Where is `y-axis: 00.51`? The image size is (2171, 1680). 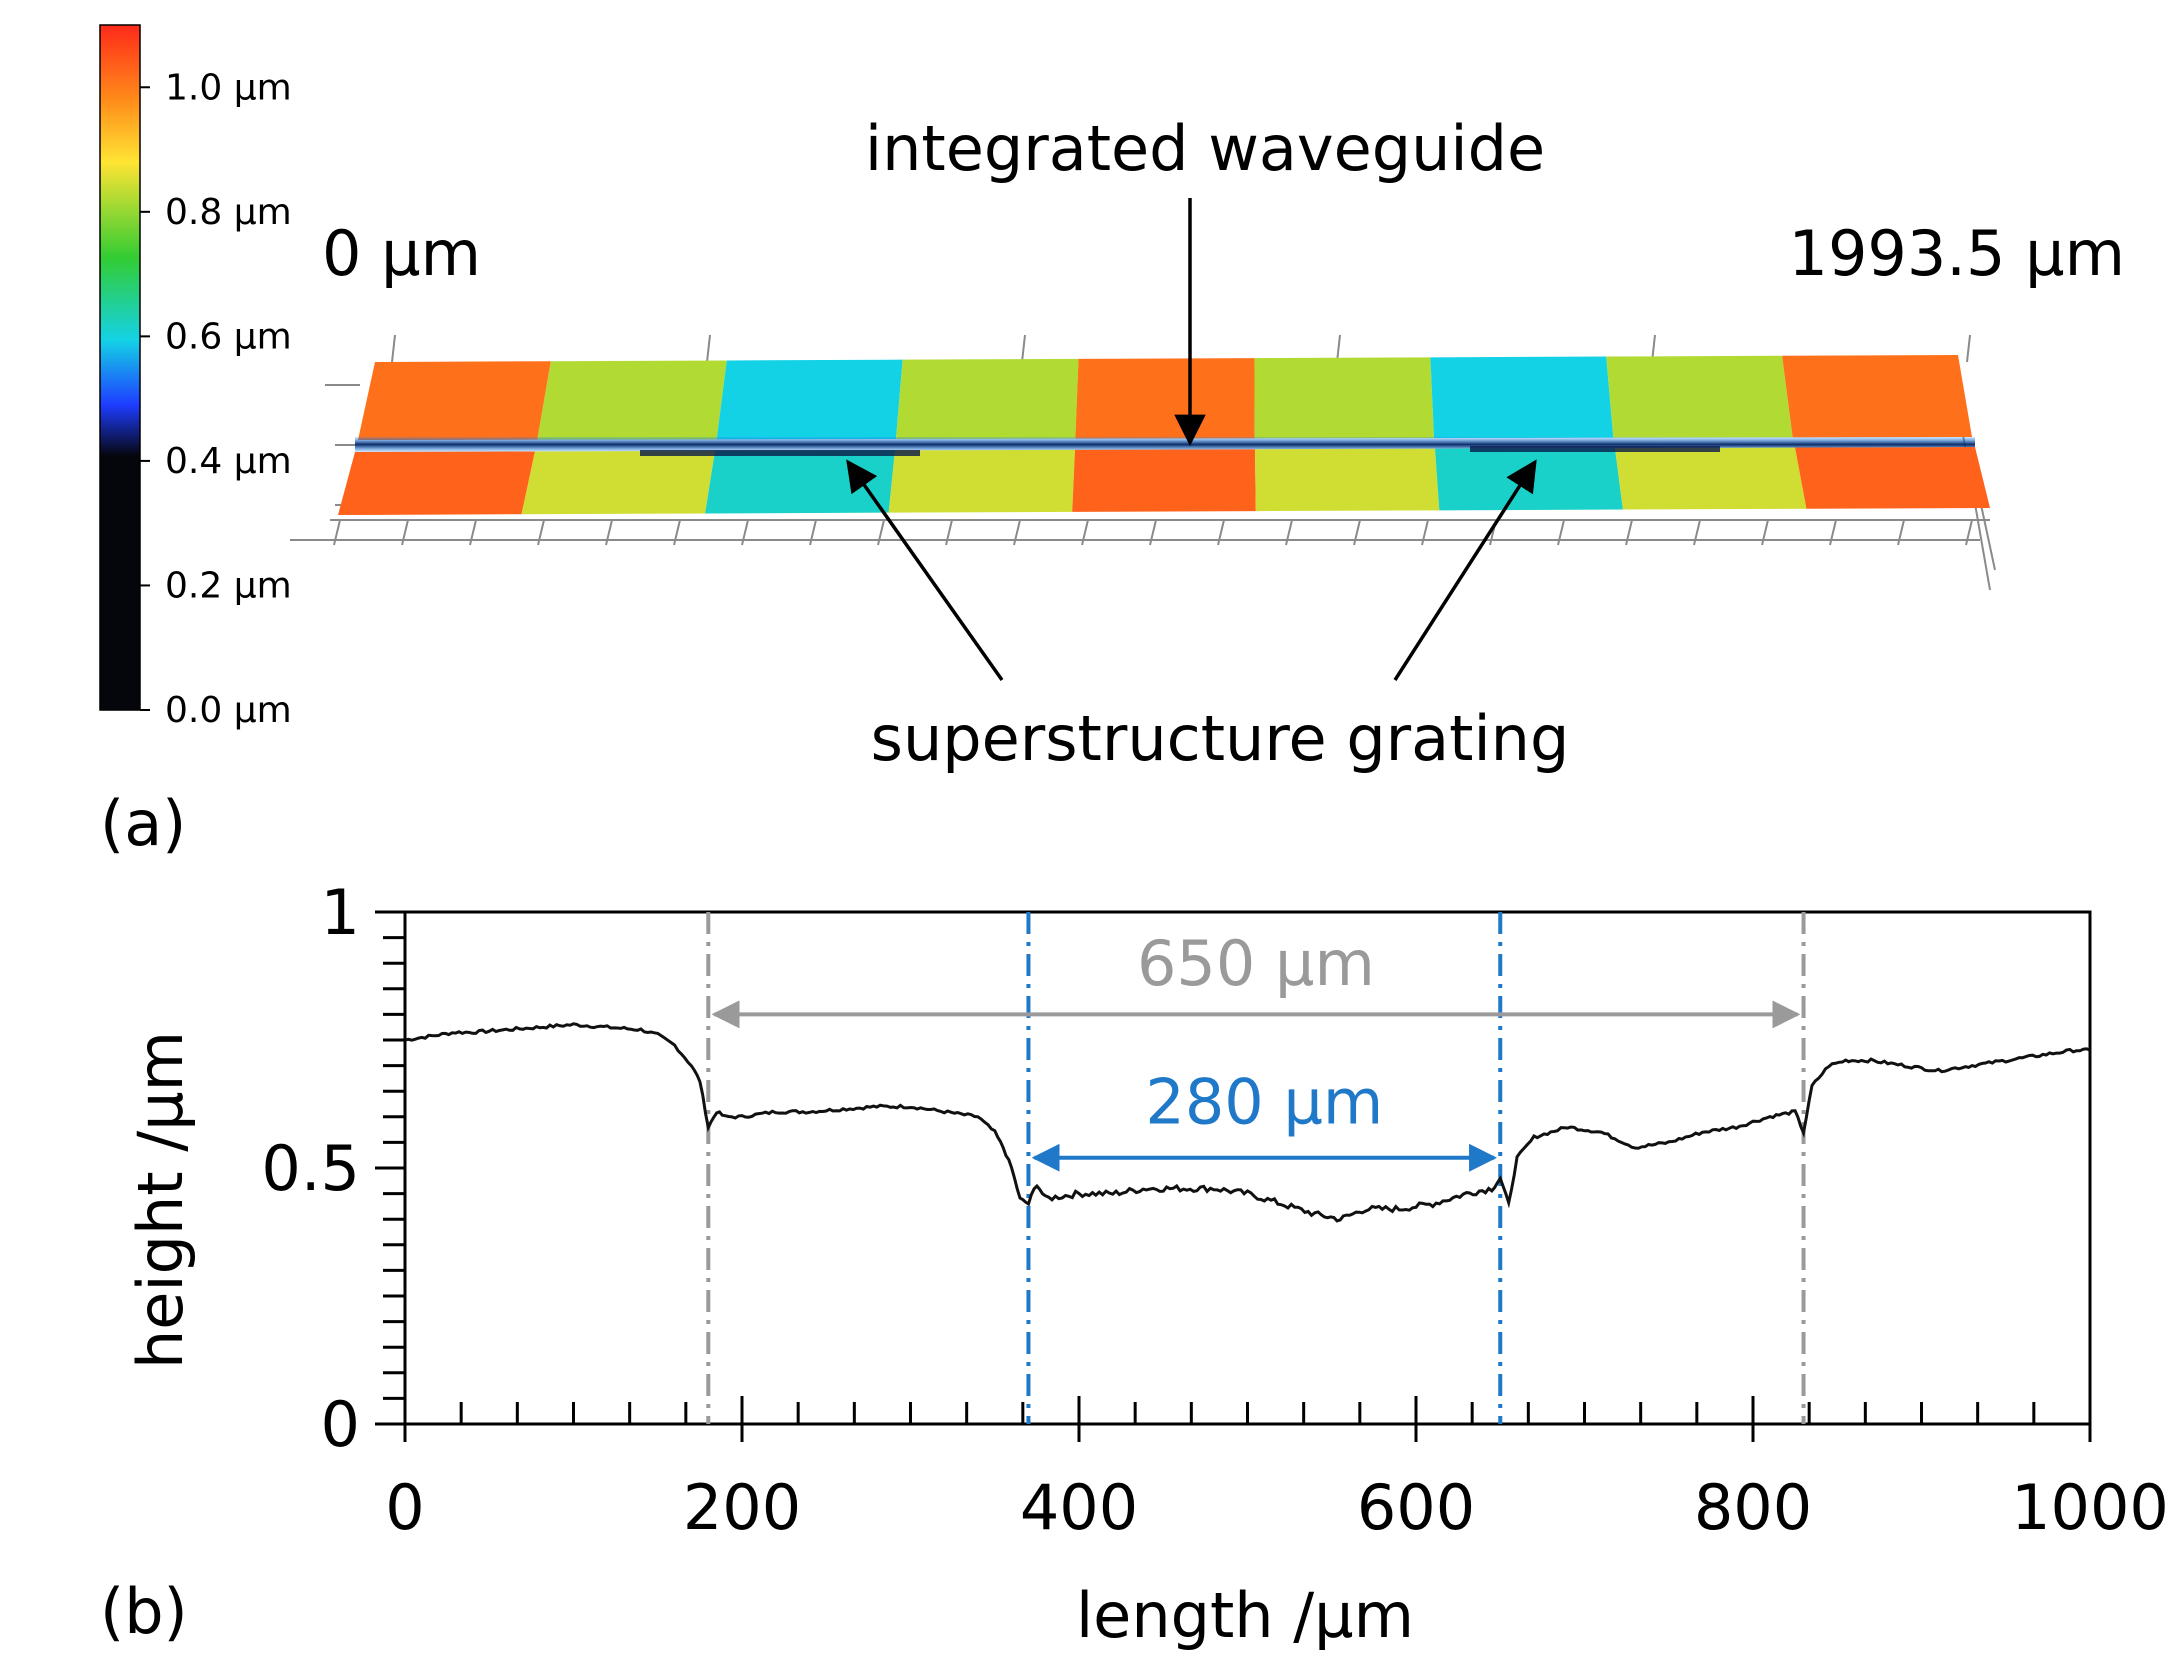 y-axis: 00.51 is located at coordinates (333, 1168).